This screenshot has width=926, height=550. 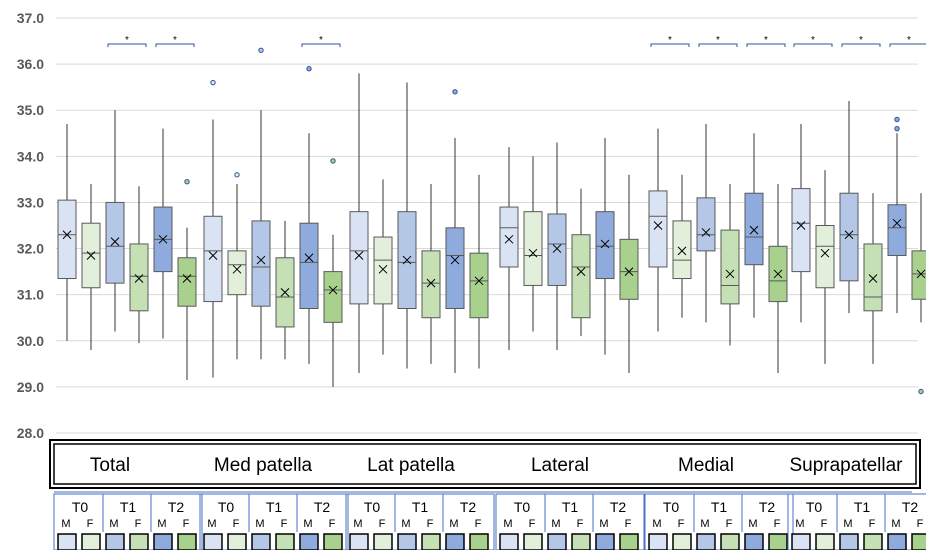 What do you see at coordinates (30, 18) in the screenshot?
I see `y-tick-label: 37.0` at bounding box center [30, 18].